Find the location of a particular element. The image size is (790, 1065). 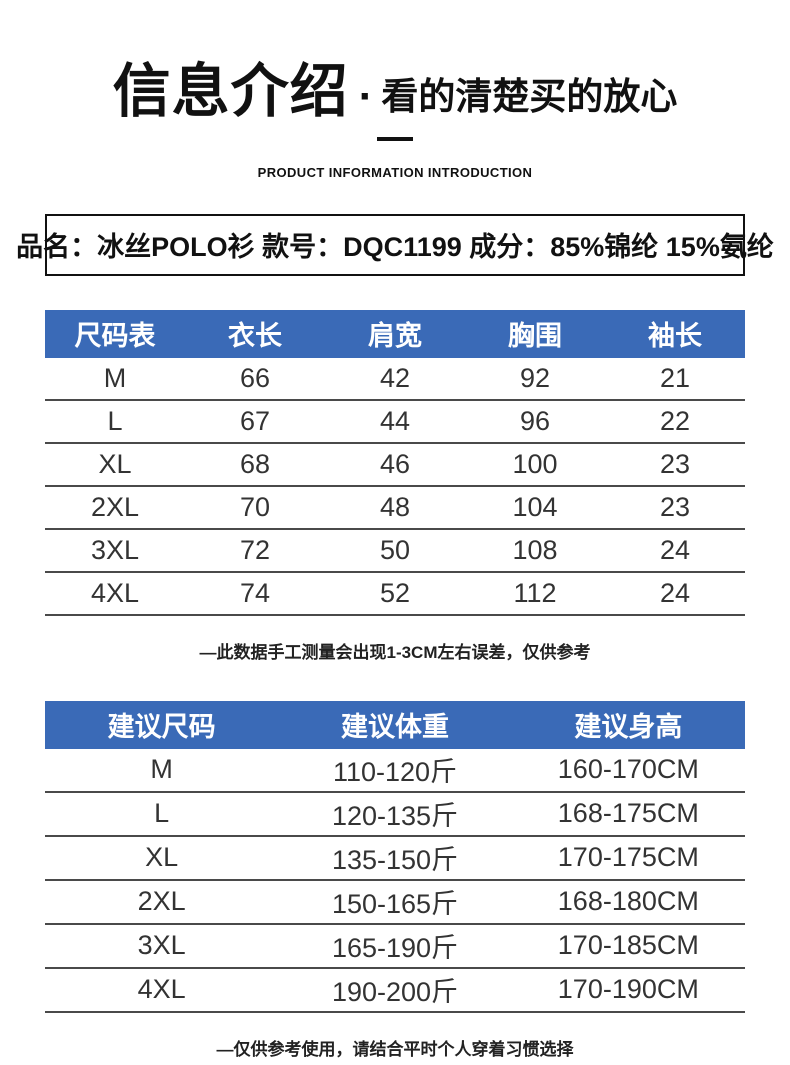

table-row: 4XL 190-200斤 170-190CM is located at coordinates (395, 990).